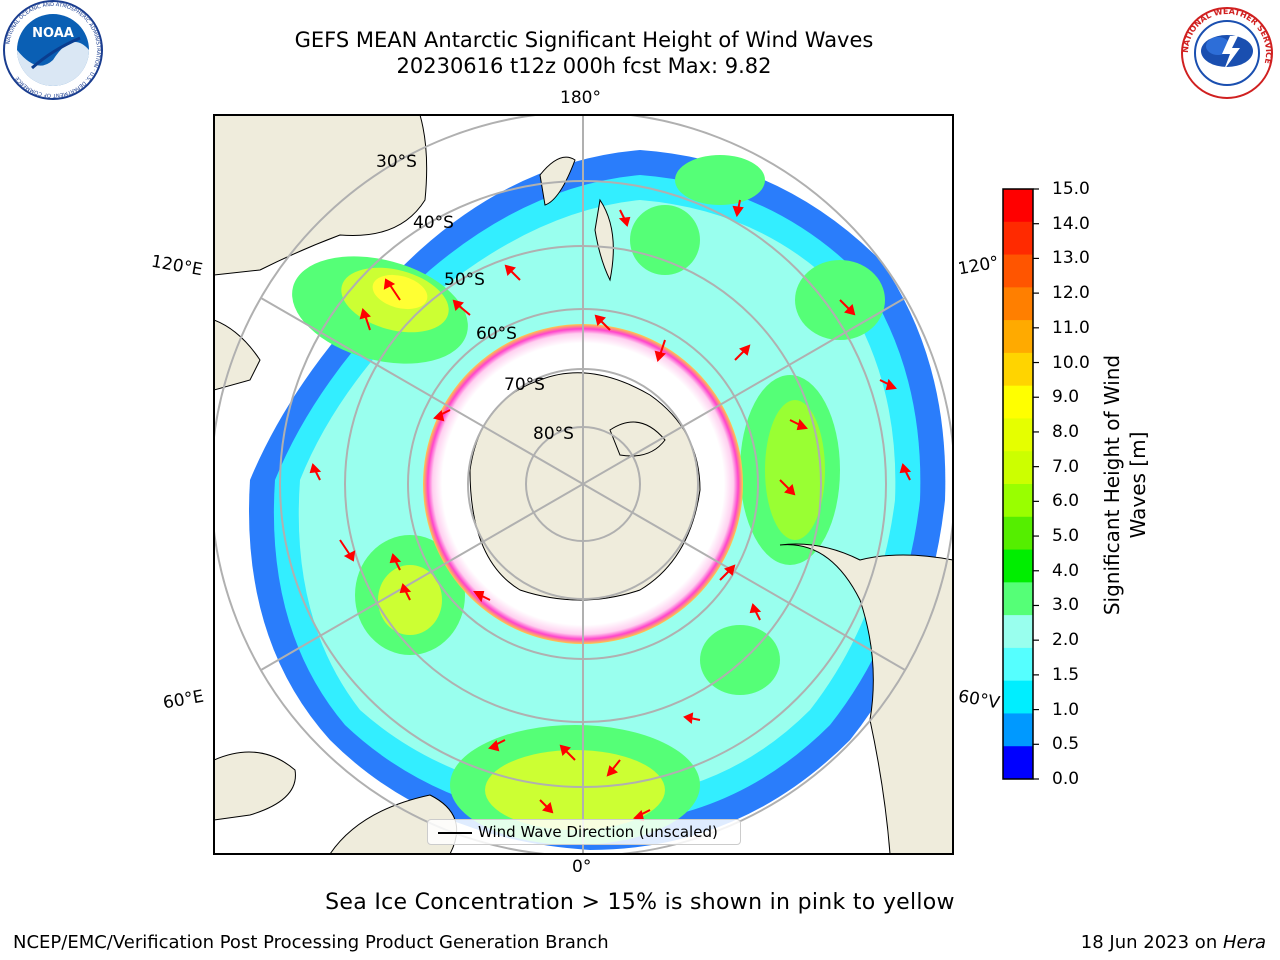 The image size is (1280, 960). Describe the element at coordinates (1066, 674) in the screenshot. I see `colorbar-tick-label: 1.5` at that location.